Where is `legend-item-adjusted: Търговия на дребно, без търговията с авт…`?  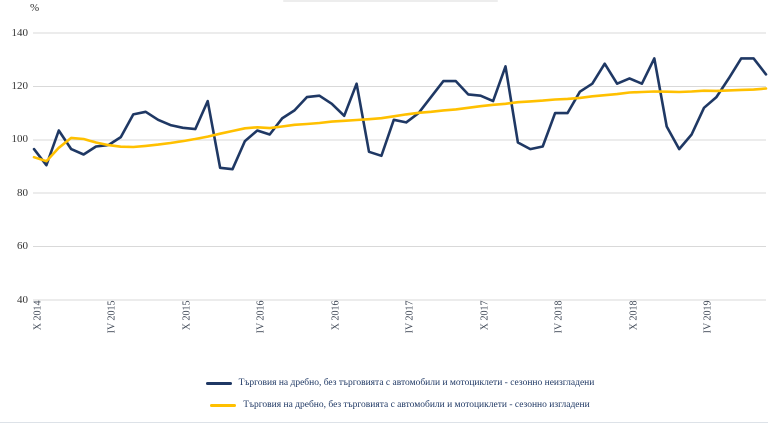
legend-item-adjusted: Търговия на дребно, без търговията с авт… is located at coordinates (400, 405).